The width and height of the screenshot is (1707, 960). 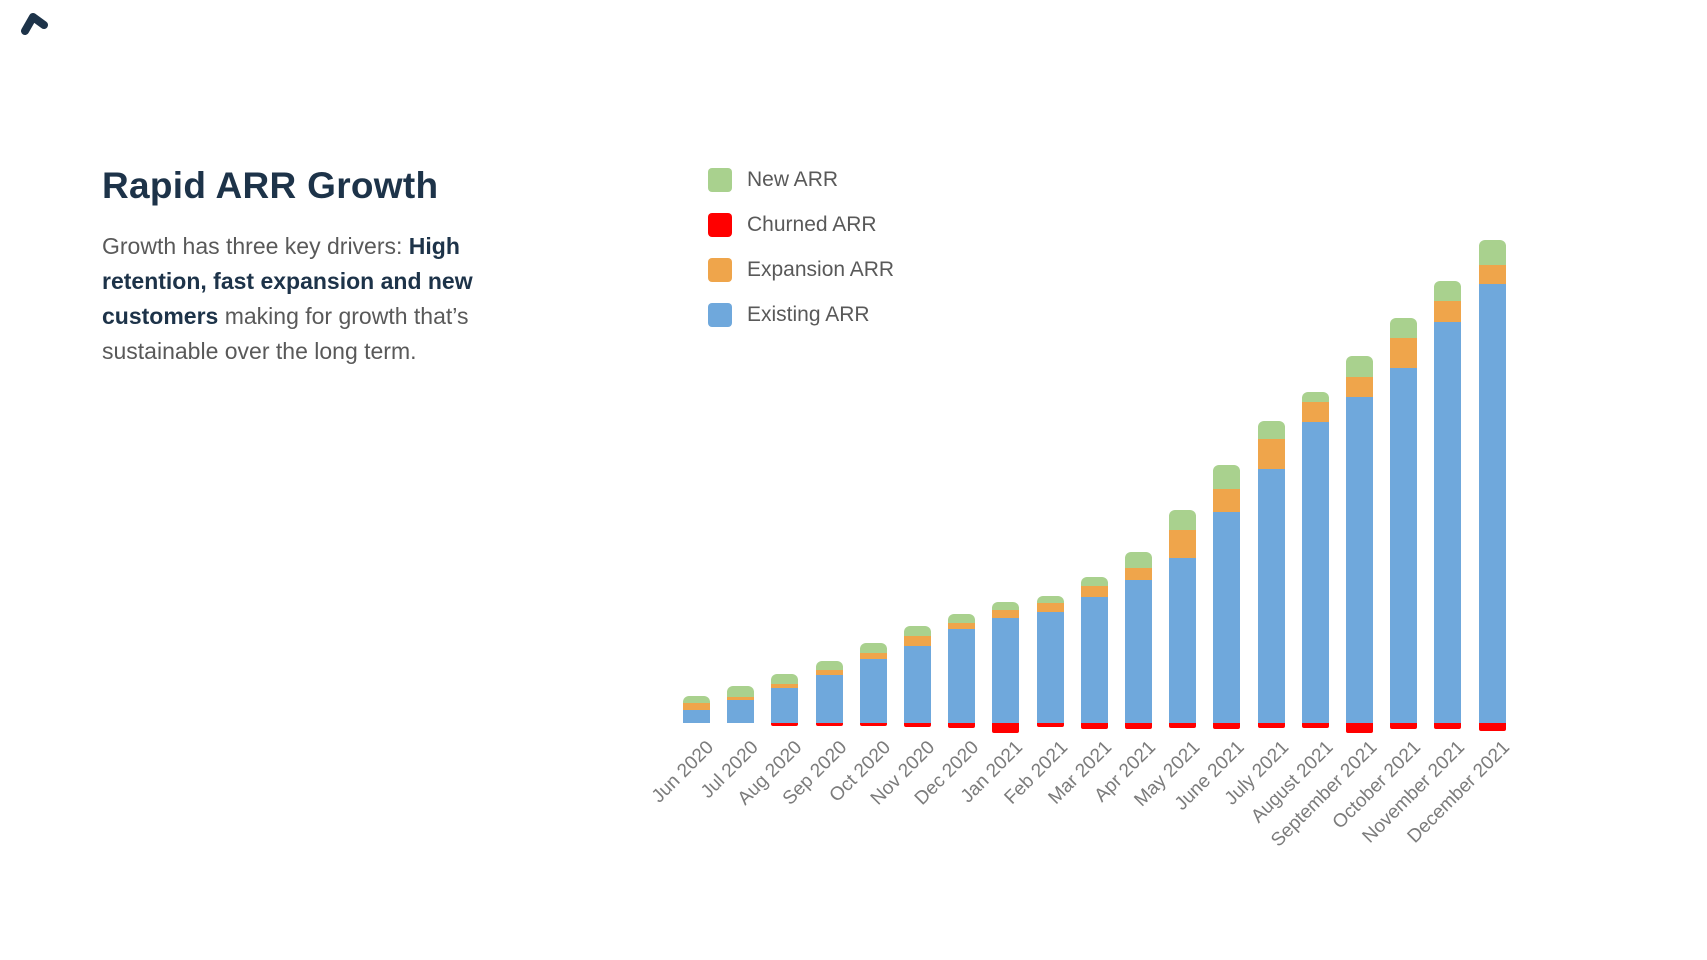 I want to click on page-title: Rapid ARR Growth, so click(x=270, y=185).